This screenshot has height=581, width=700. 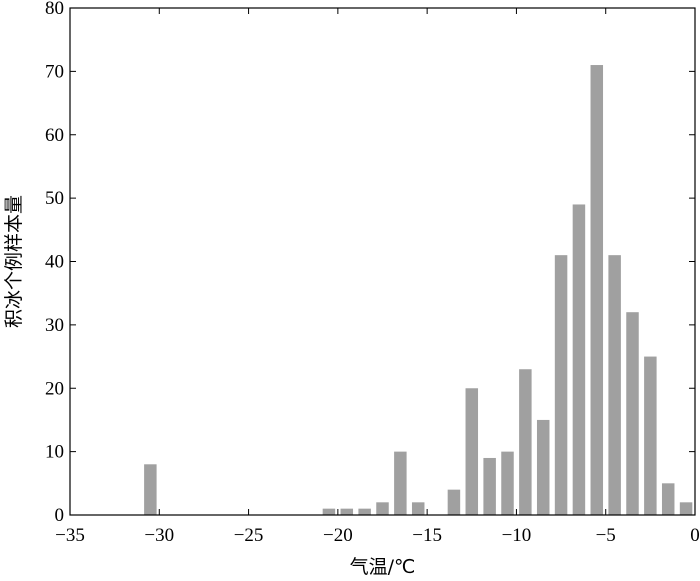 I want to click on x-tick-label: −15, so click(x=427, y=535).